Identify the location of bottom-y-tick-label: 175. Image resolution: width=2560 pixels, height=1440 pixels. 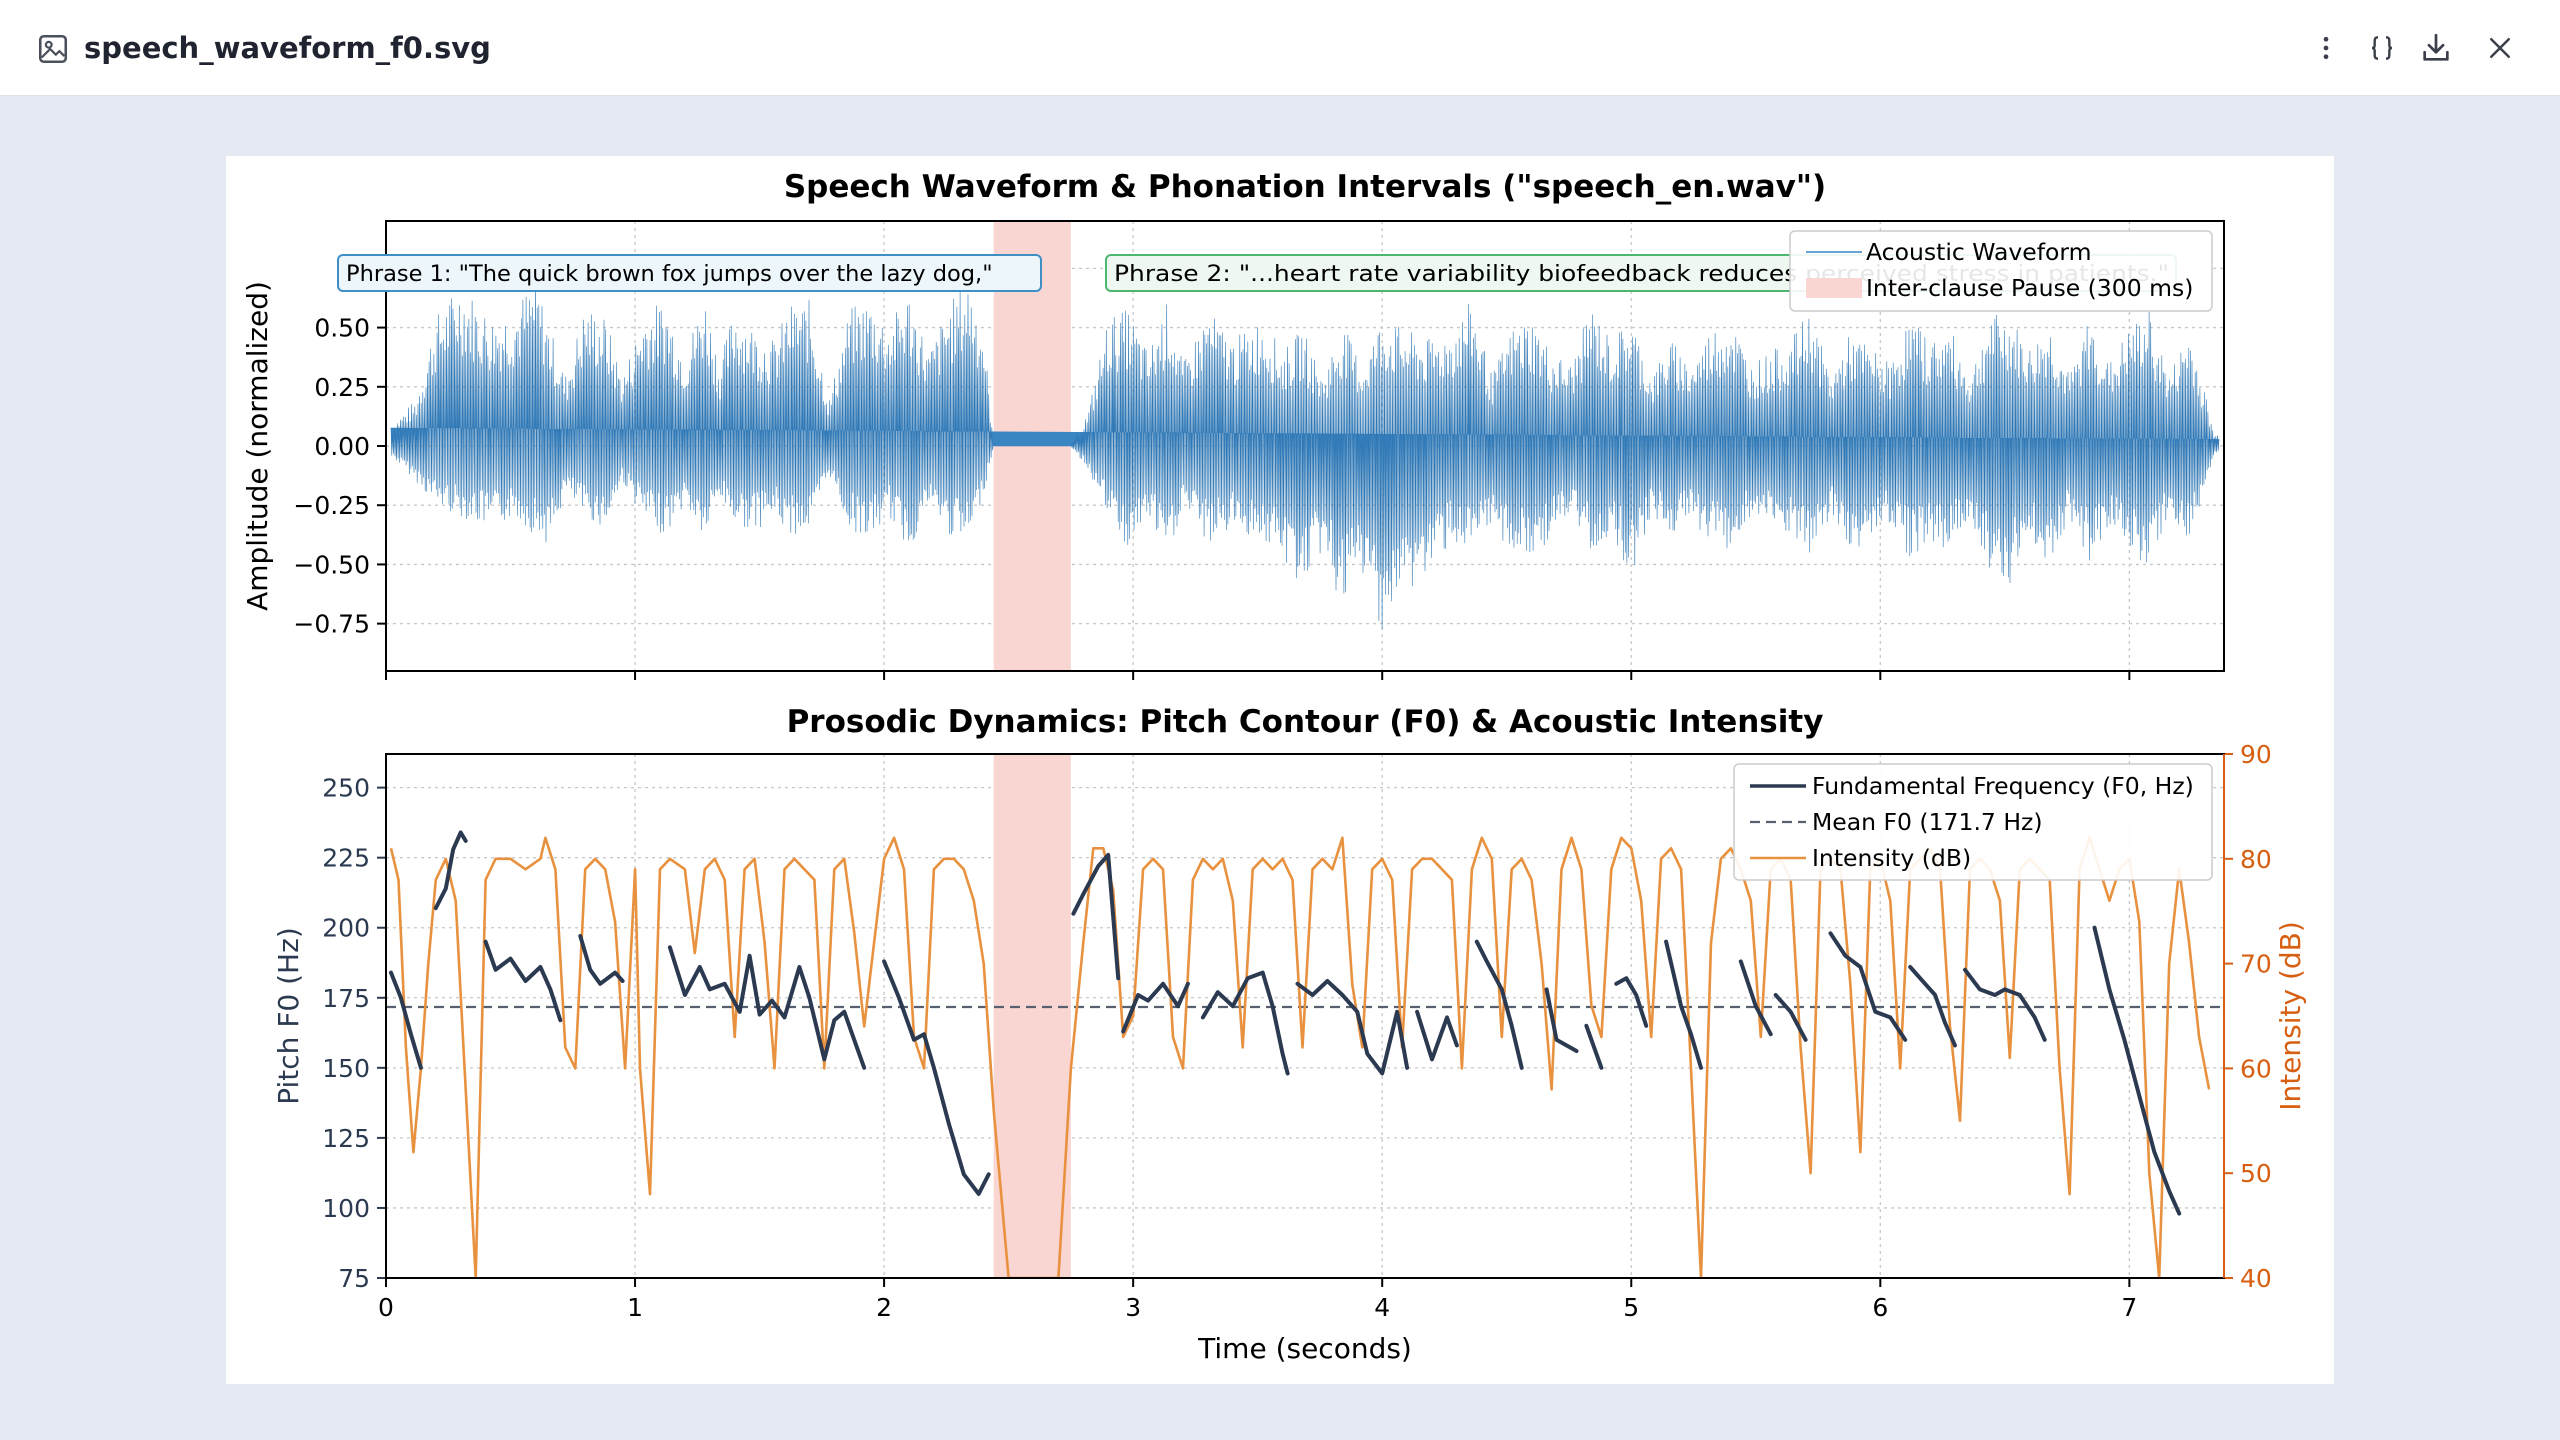
(346, 998).